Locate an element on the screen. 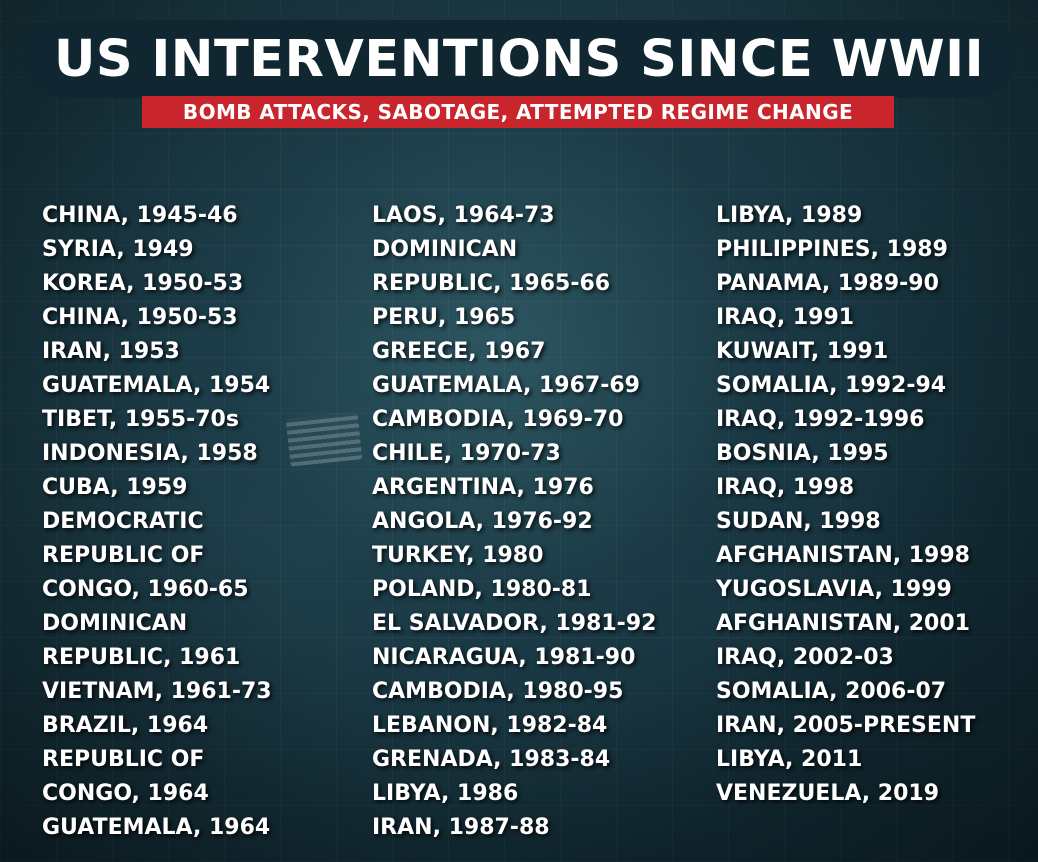 The width and height of the screenshot is (1038, 862). intervention-entry: ARGENTINA, 1976 is located at coordinates (483, 487).